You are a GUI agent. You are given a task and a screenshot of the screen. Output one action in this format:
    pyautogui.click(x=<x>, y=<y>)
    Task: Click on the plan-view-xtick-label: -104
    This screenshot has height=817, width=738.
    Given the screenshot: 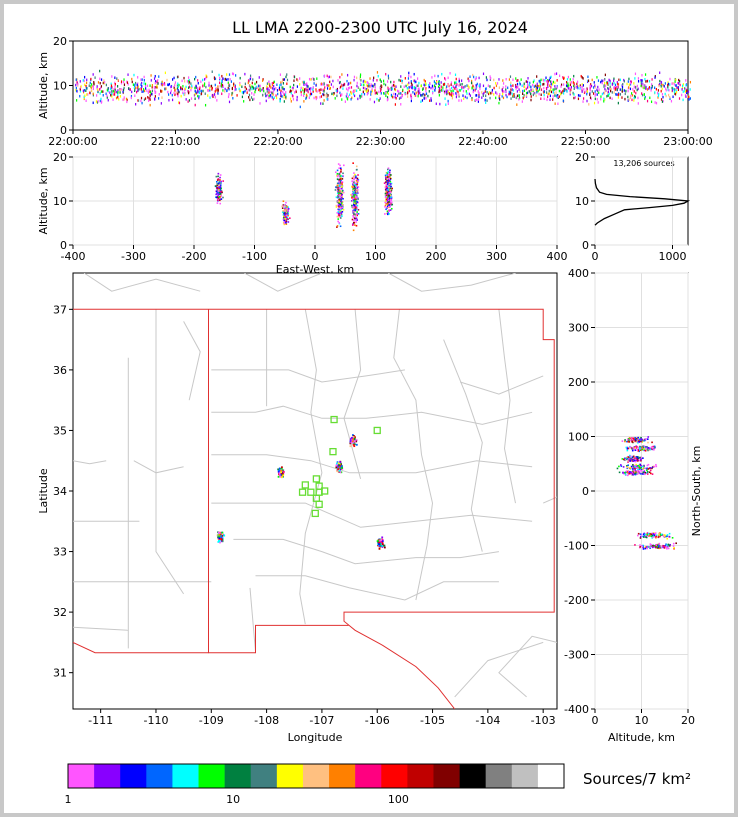 What is the action you would take?
    pyautogui.click(x=487, y=720)
    